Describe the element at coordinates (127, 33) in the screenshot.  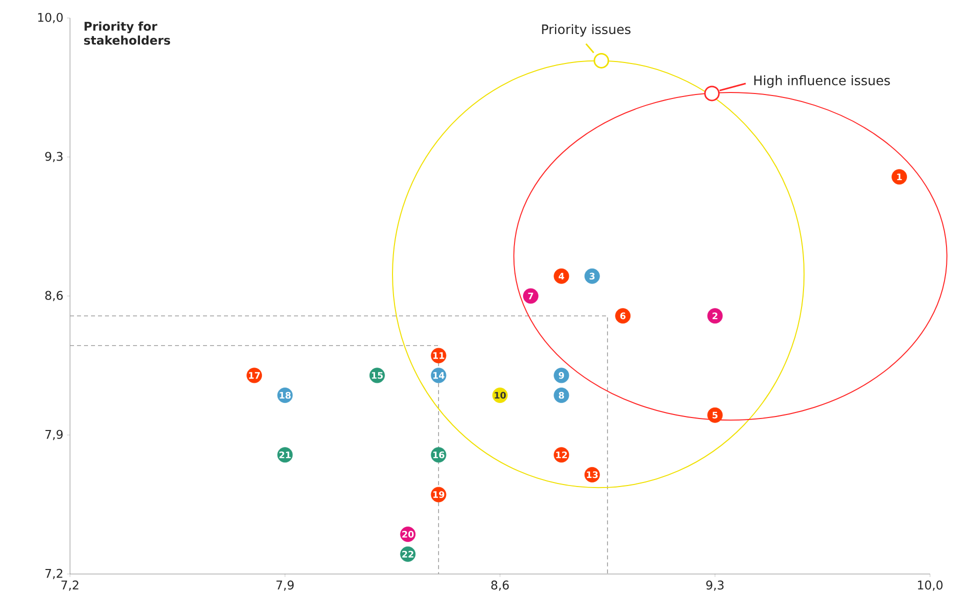
I see `y-axis-title: Priority for stakeholders` at that location.